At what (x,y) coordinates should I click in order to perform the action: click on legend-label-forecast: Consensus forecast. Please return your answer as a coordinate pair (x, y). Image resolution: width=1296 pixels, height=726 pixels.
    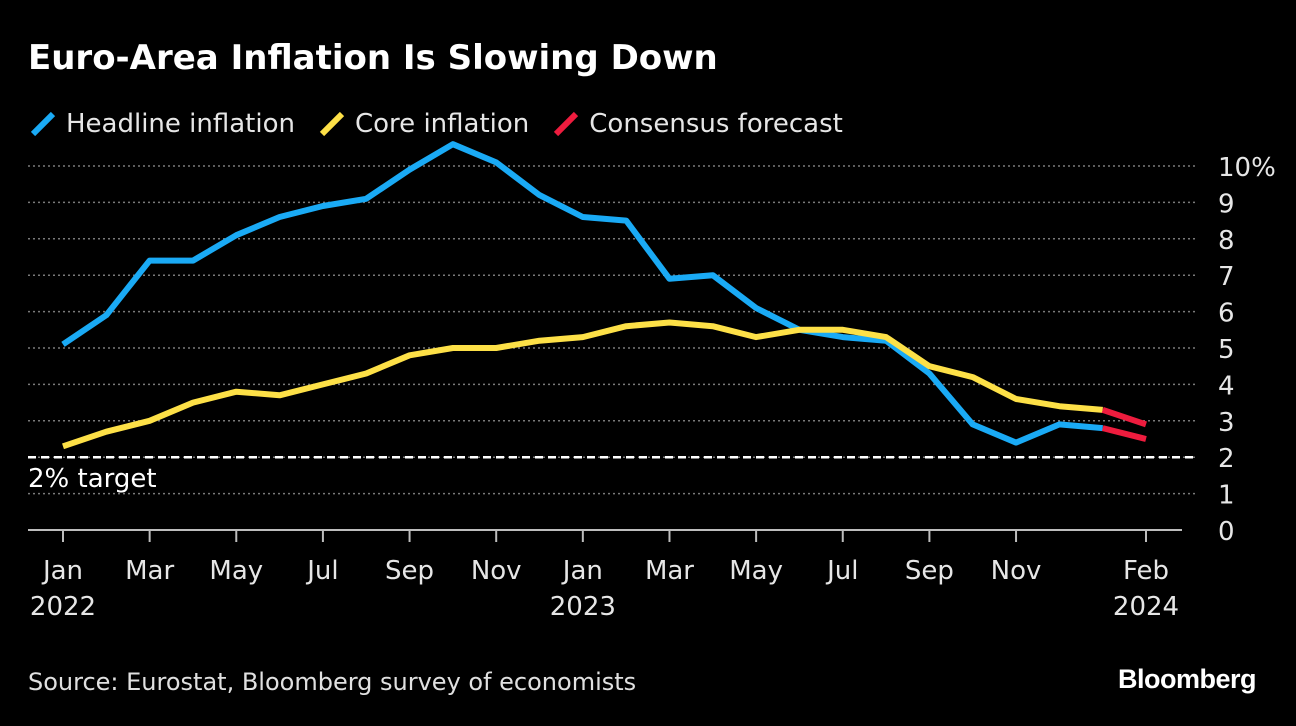
    Looking at the image, I should click on (716, 124).